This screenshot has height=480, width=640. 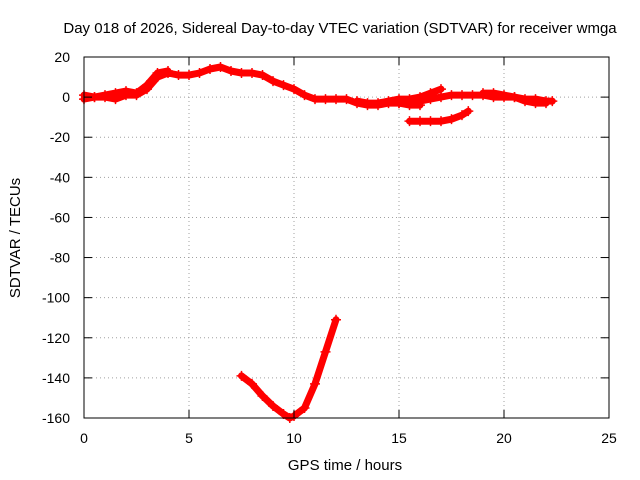 What do you see at coordinates (84, 438) in the screenshot?
I see `x-tick-label: 0` at bounding box center [84, 438].